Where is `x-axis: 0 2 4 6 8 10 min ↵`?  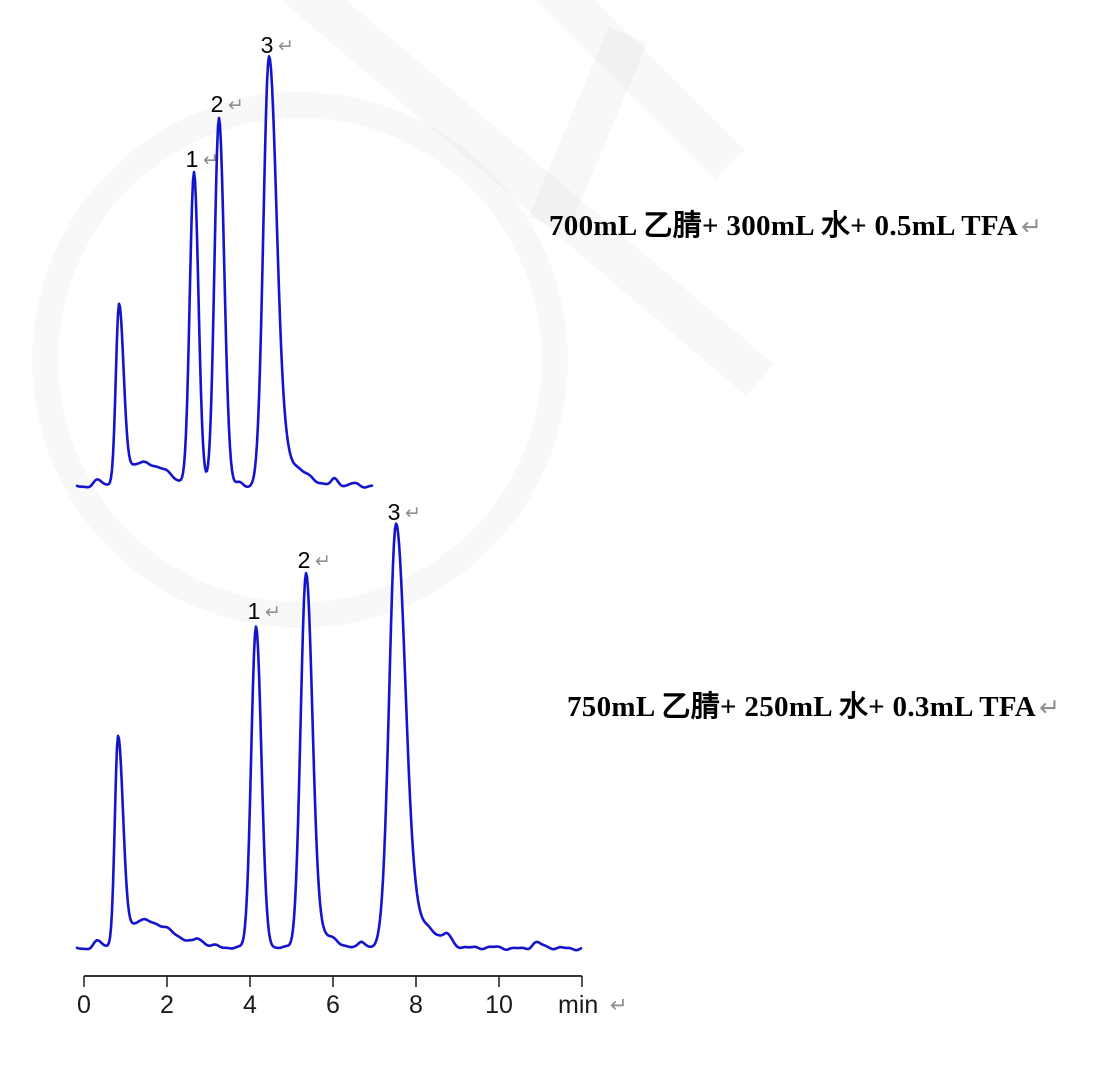 x-axis: 0 2 4 6 8 10 min ↵ is located at coordinates (352, 997).